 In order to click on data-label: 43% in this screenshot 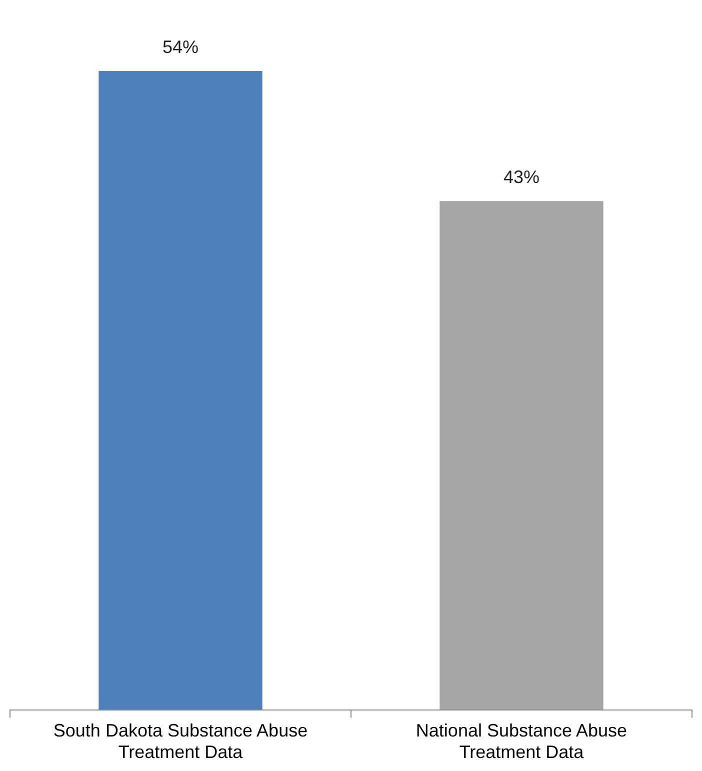, I will do `click(521, 177)`.